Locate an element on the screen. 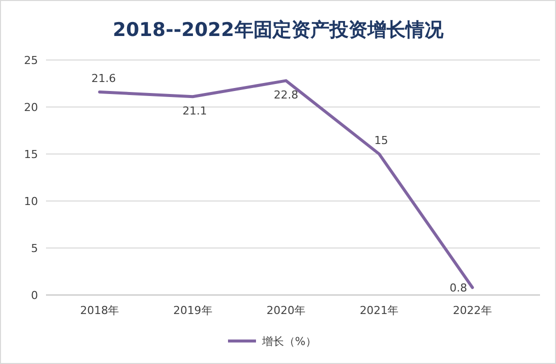 The width and height of the screenshot is (556, 364). data-label: 15 is located at coordinates (381, 140).